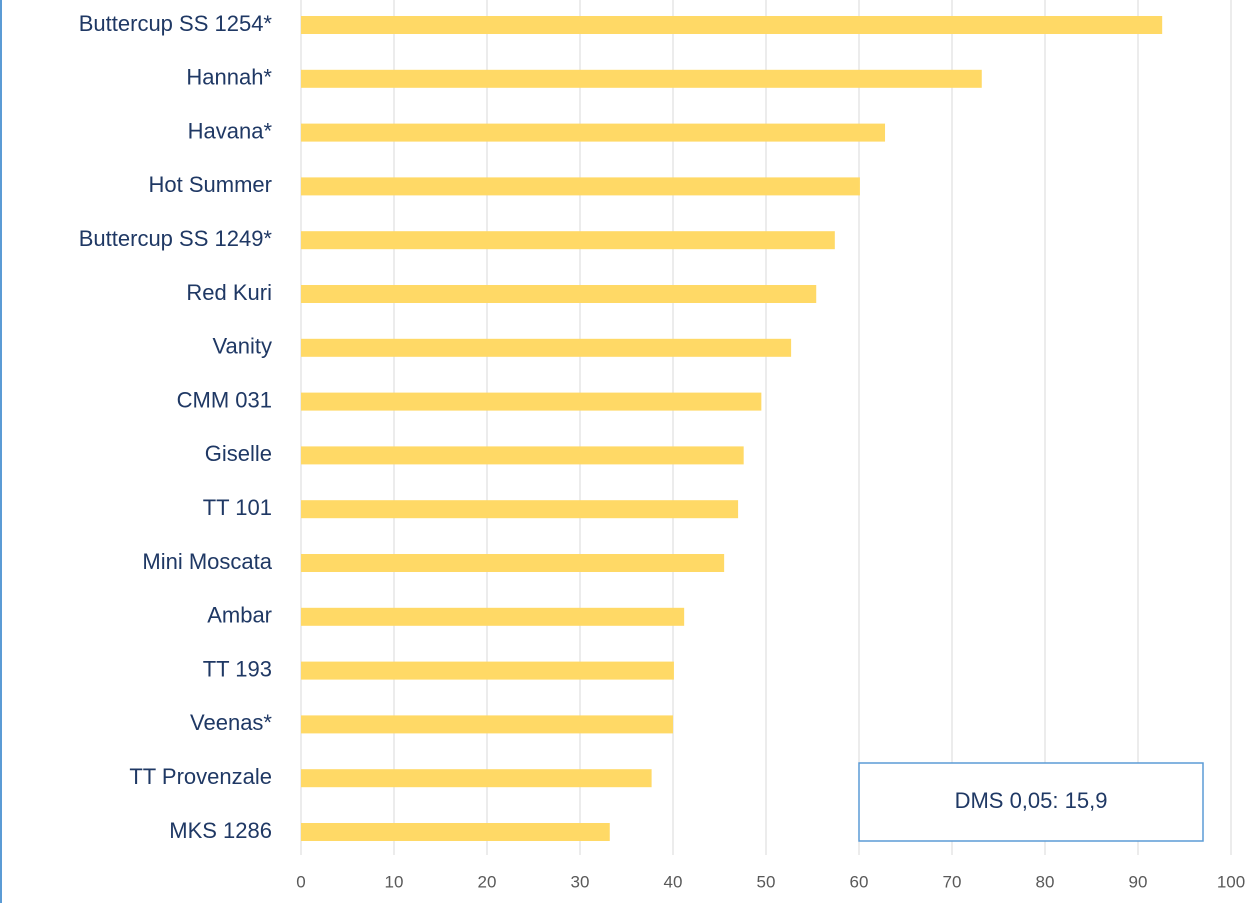 The image size is (1252, 903). Describe the element at coordinates (220, 830) in the screenshot. I see `y-tick-label: MKS 1286` at that location.